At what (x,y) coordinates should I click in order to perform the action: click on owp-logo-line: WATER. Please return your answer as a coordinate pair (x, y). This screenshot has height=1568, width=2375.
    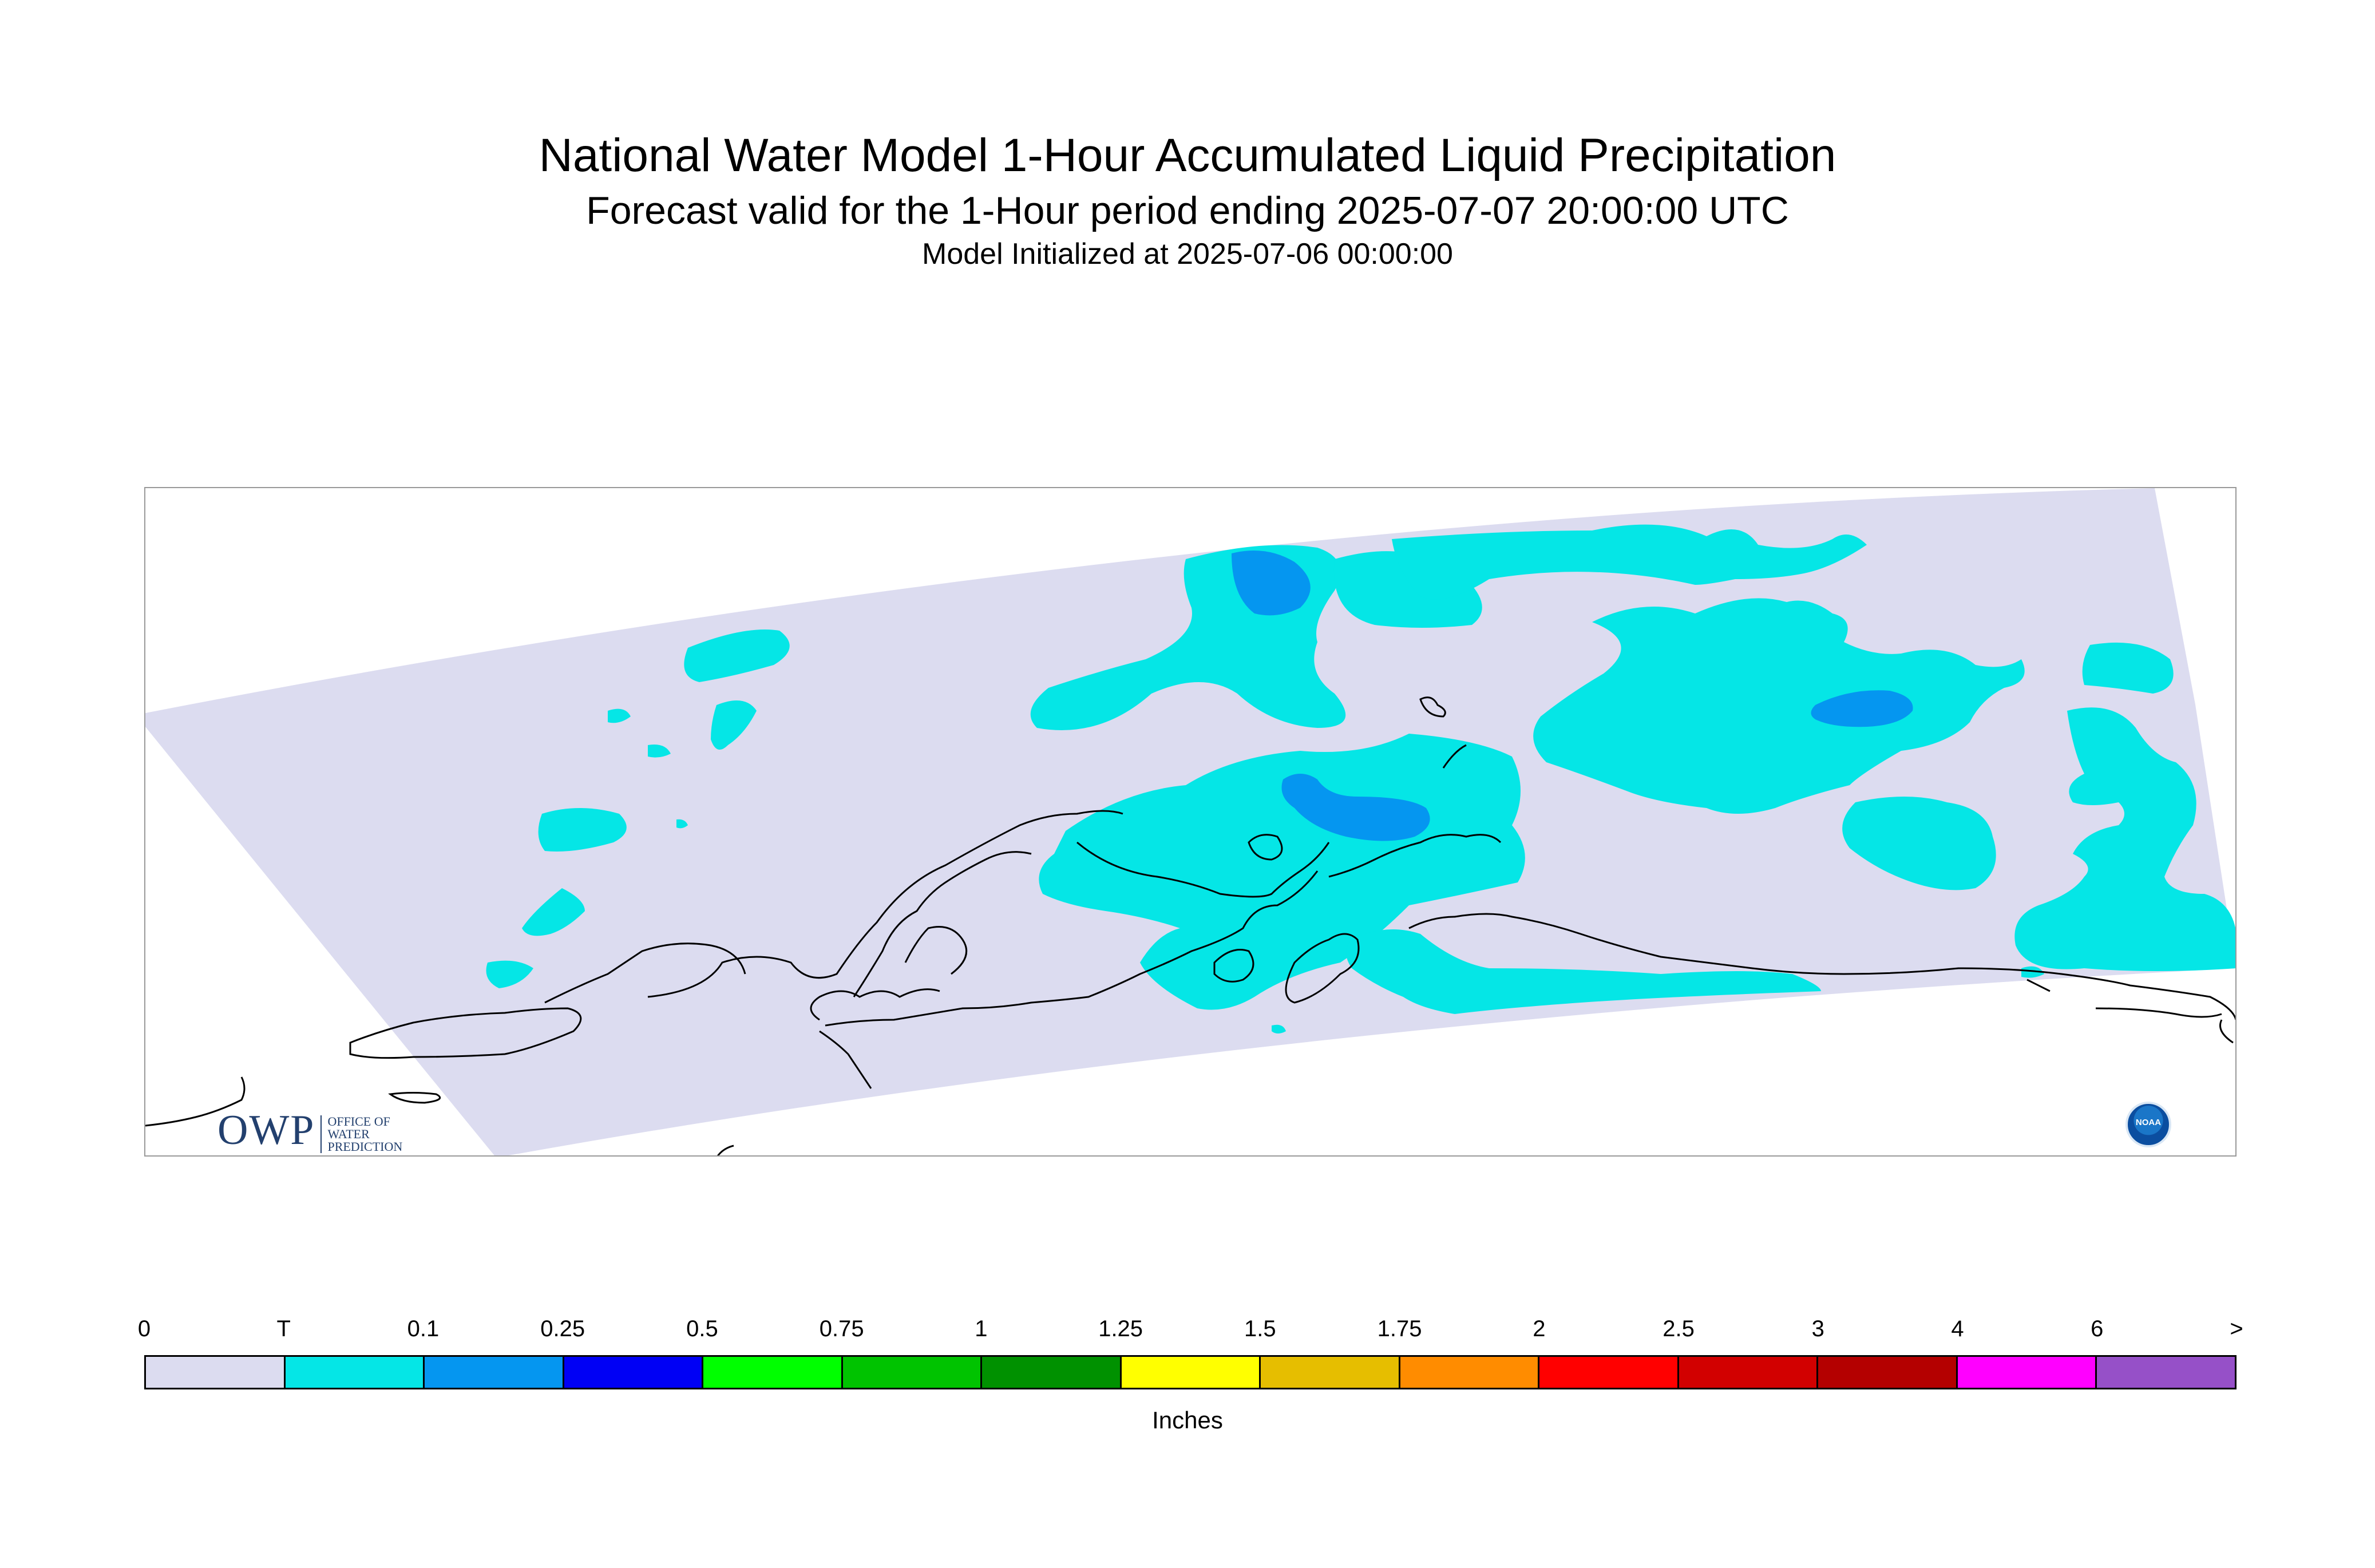
    Looking at the image, I should click on (349, 1134).